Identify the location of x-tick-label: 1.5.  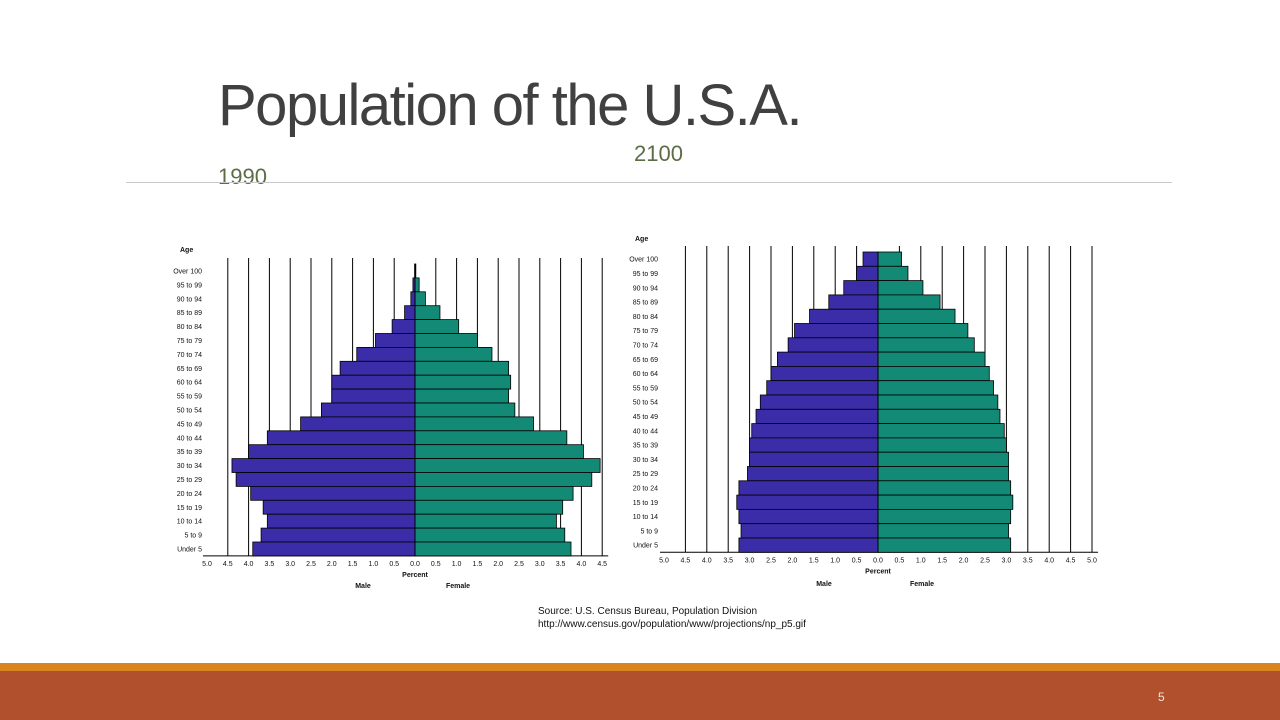
(814, 560).